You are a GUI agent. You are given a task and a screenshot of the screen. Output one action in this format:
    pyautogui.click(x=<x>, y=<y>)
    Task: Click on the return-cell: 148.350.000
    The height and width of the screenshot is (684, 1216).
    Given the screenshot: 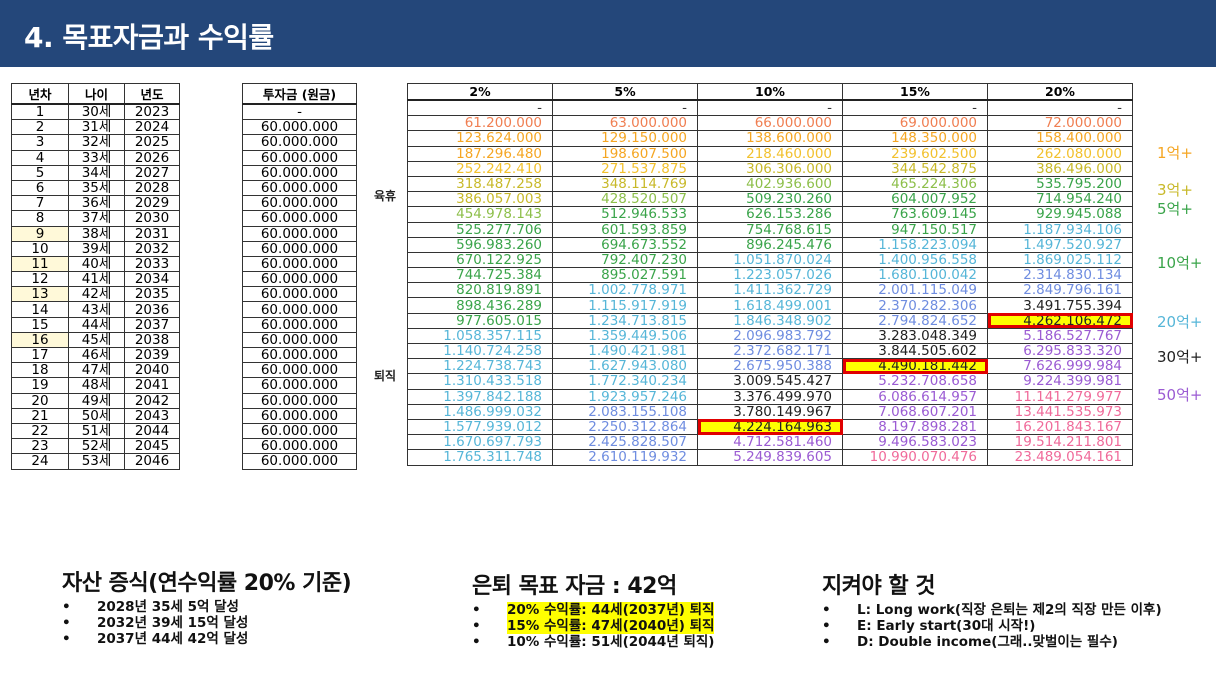 What is the action you would take?
    pyautogui.click(x=915, y=138)
    